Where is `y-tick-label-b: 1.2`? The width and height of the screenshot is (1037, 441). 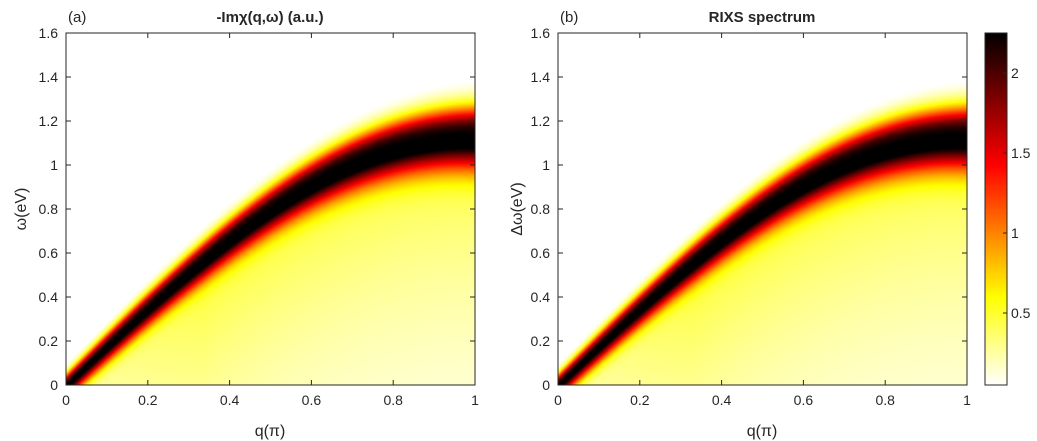
y-tick-label-b: 1.2 is located at coordinates (541, 121).